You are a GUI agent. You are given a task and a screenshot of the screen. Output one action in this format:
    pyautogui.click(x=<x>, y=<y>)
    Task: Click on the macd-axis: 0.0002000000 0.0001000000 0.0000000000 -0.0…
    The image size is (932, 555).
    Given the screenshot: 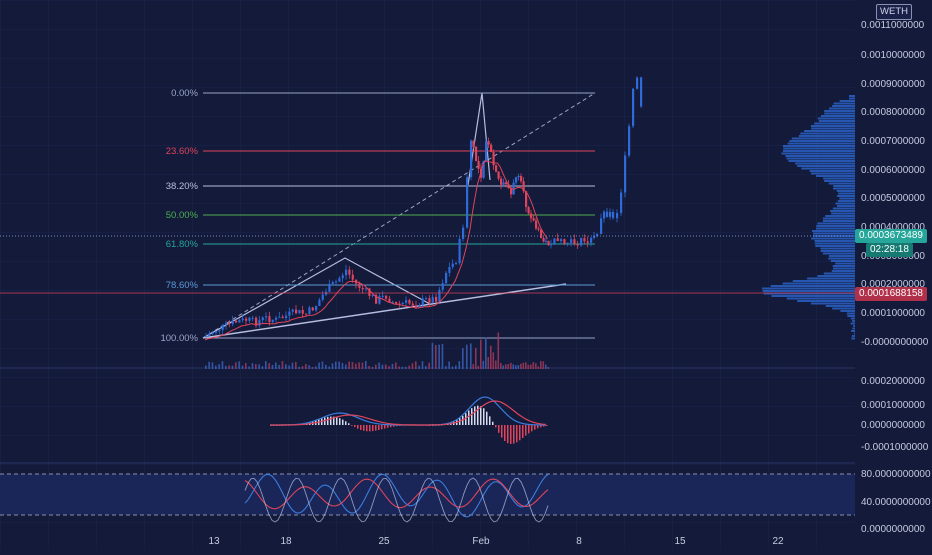 What is the action you would take?
    pyautogui.click(x=895, y=414)
    